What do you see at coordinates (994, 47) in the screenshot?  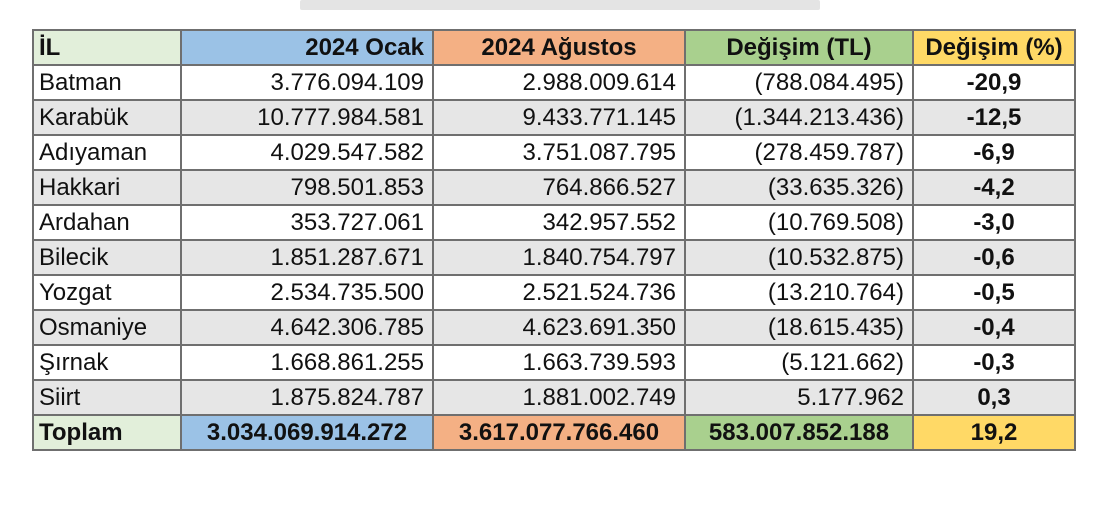 I see `header-degisim-pct: Değişim (%)` at bounding box center [994, 47].